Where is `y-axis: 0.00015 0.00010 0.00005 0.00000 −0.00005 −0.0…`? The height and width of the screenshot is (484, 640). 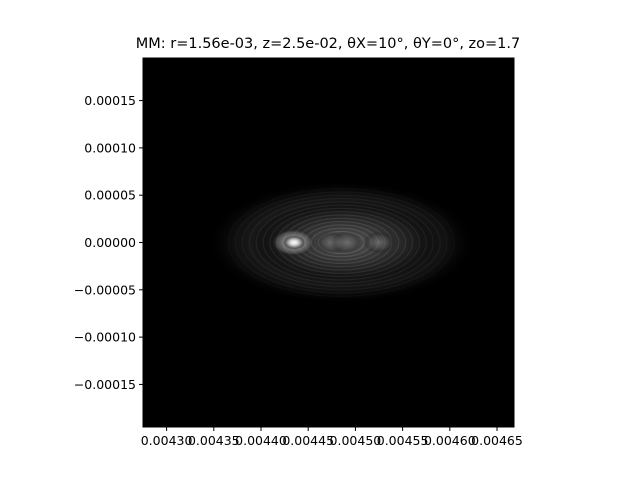
y-axis: 0.00015 0.00010 0.00005 0.00000 −0.00005 −0.0… is located at coordinates (108, 242).